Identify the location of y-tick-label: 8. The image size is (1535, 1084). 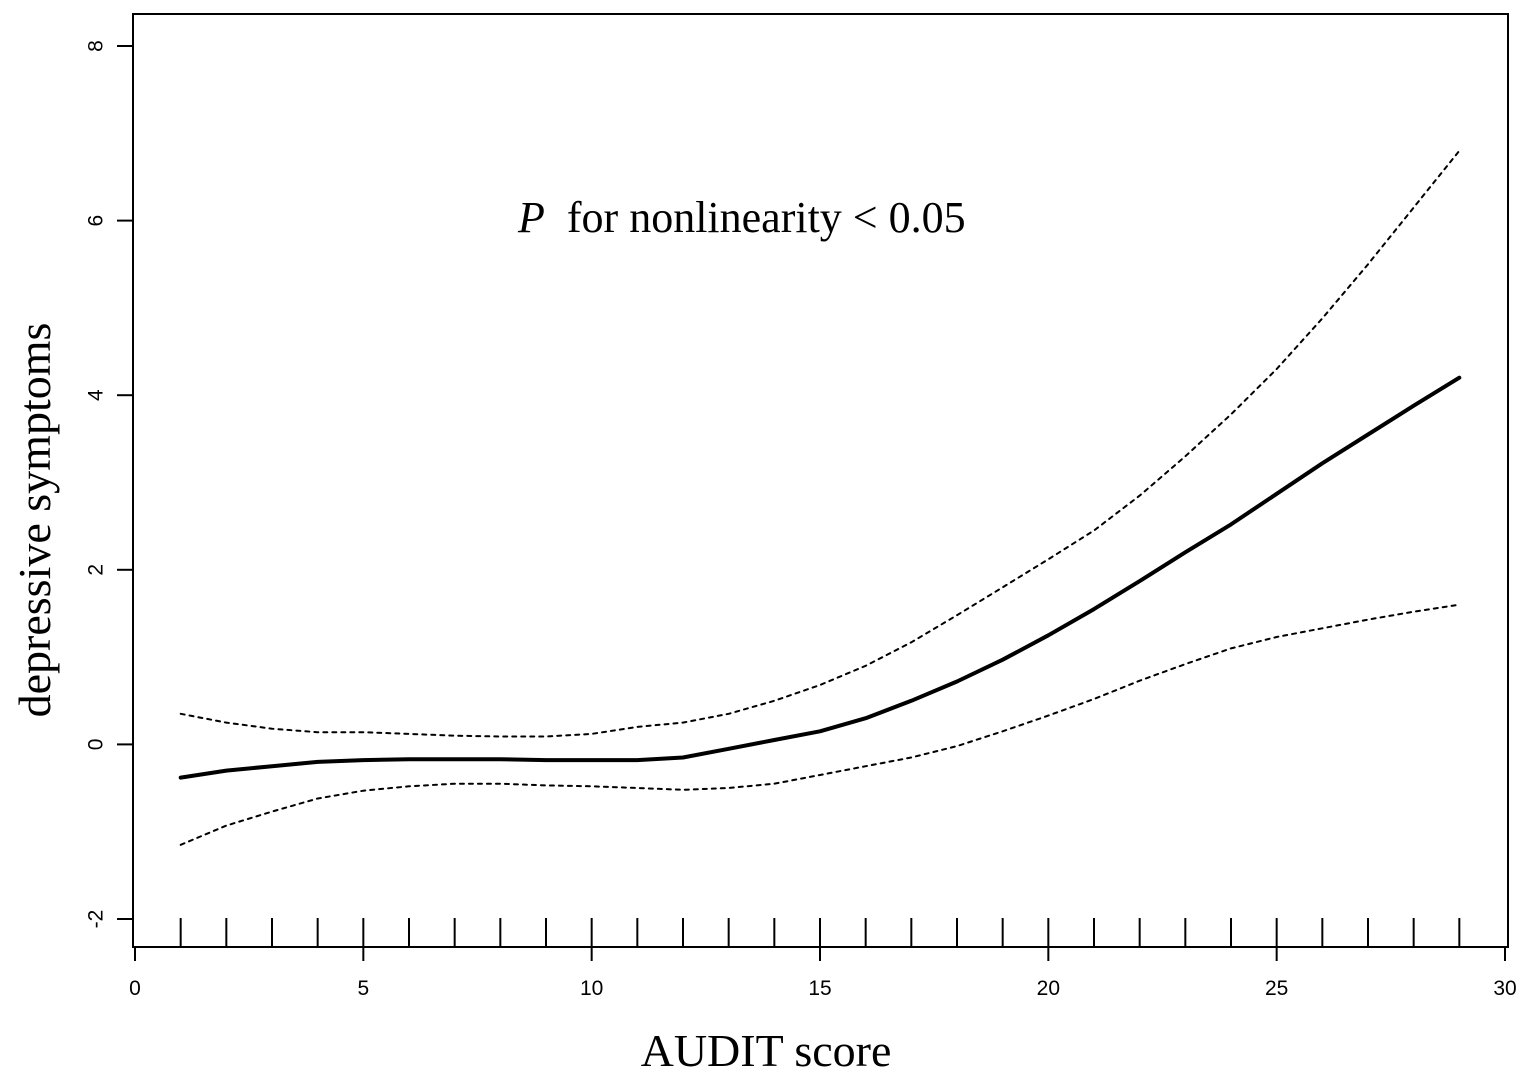
(96, 46).